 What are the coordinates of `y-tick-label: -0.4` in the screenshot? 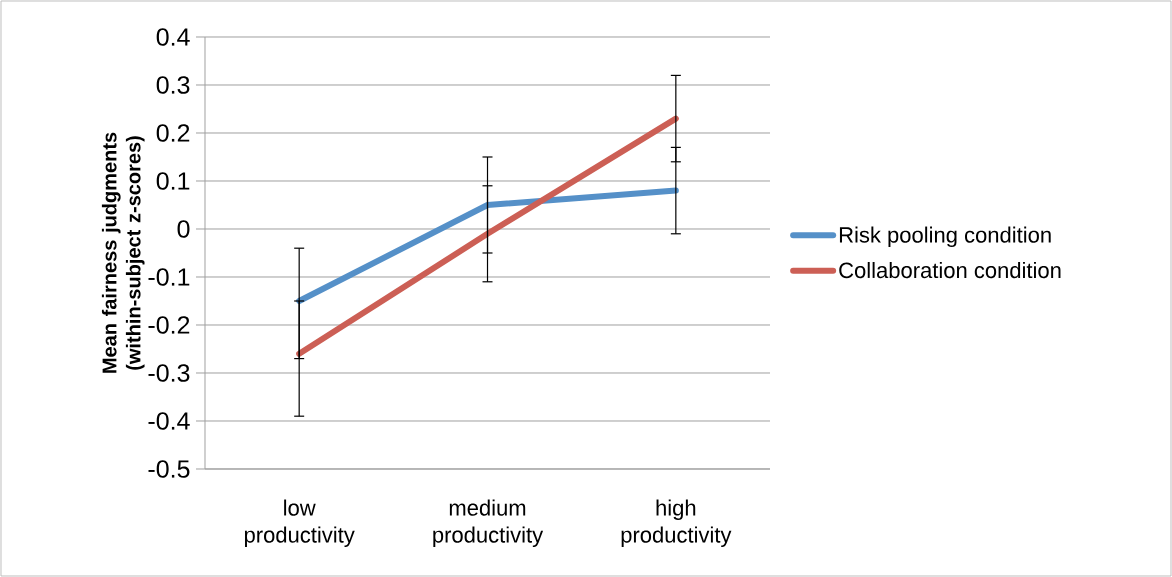 It's located at (169, 421).